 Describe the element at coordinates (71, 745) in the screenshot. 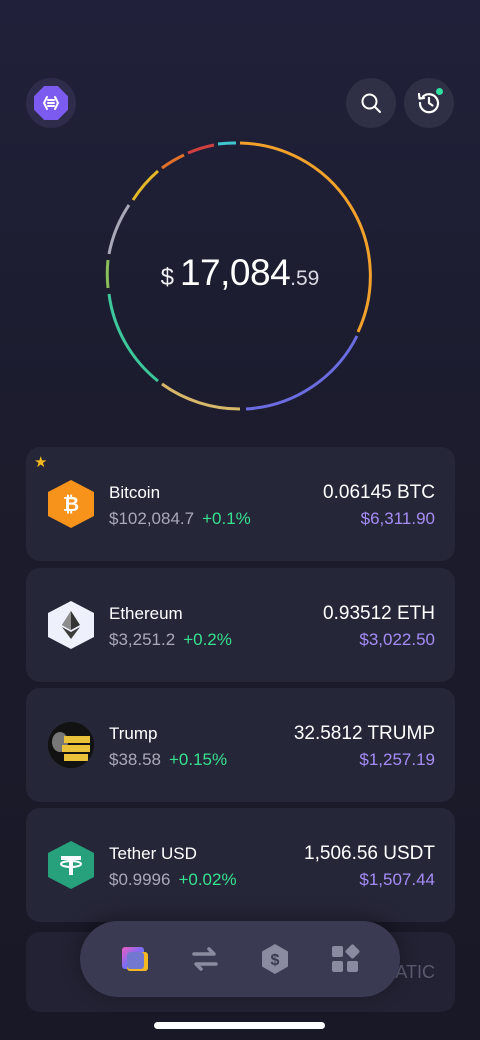

I see `trump-icon` at that location.